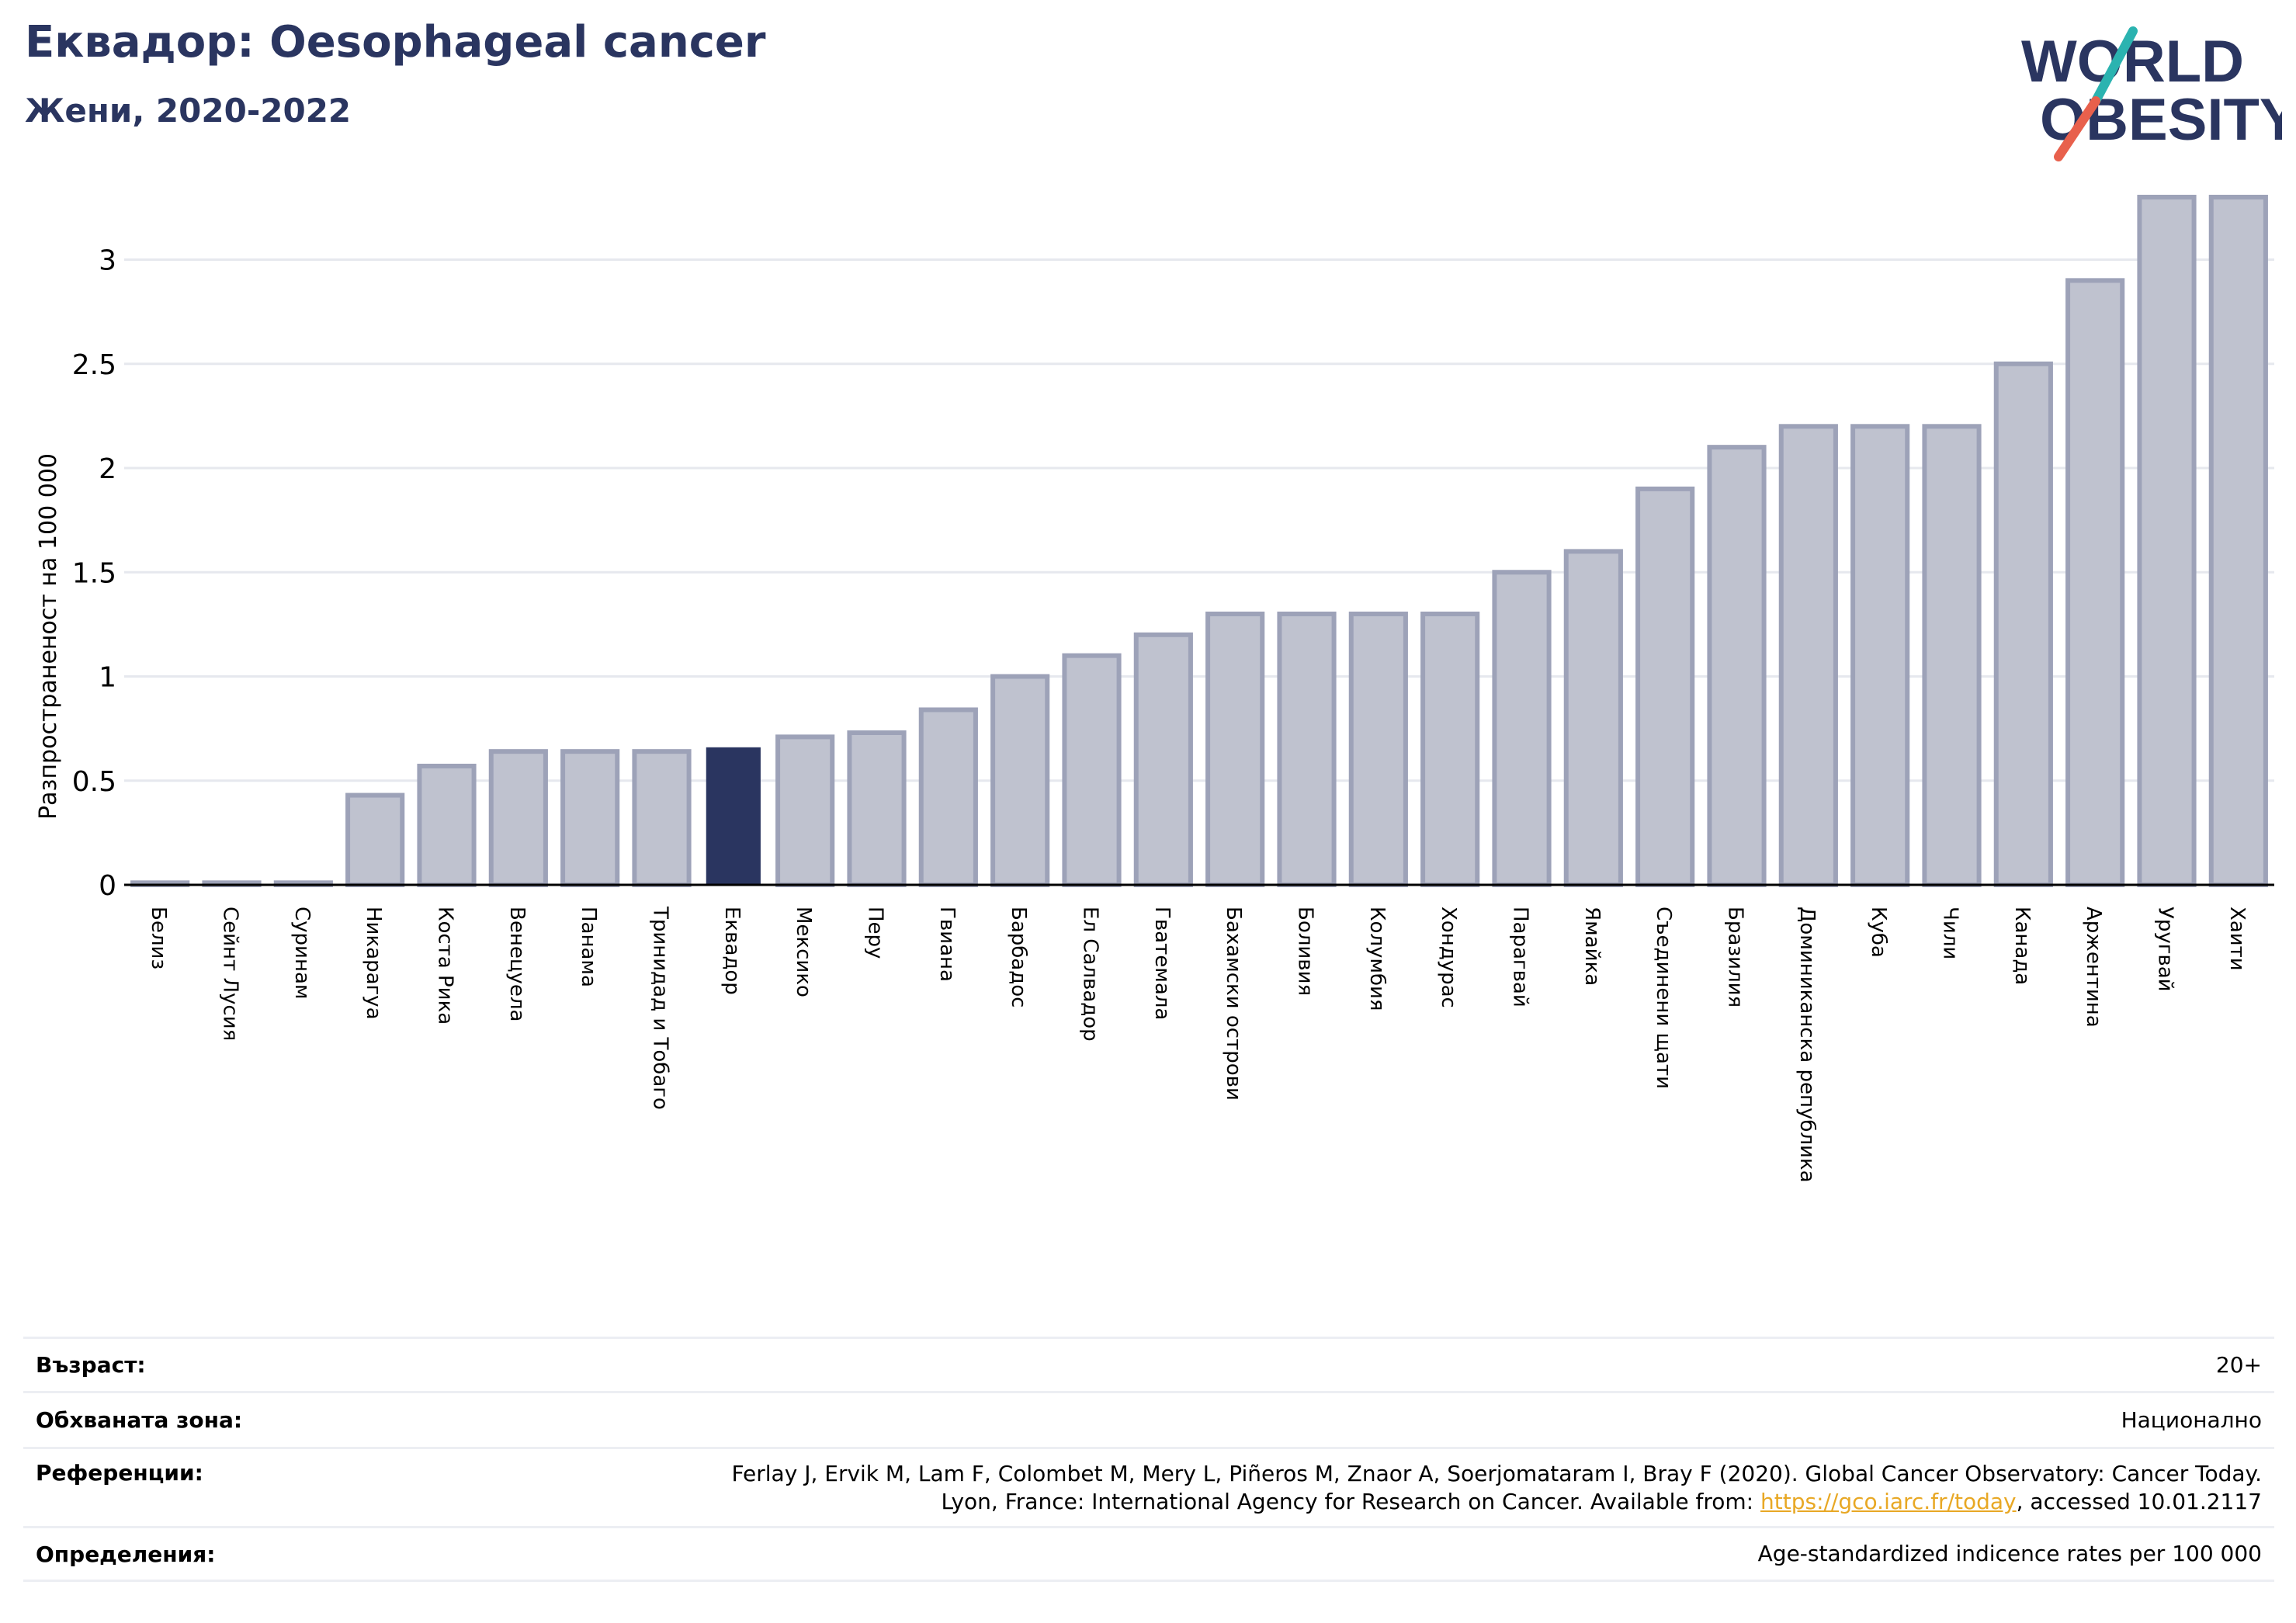 The height and width of the screenshot is (1623, 2296). What do you see at coordinates (139, 1420) in the screenshot?
I see `area-label: Обхваната зона:` at bounding box center [139, 1420].